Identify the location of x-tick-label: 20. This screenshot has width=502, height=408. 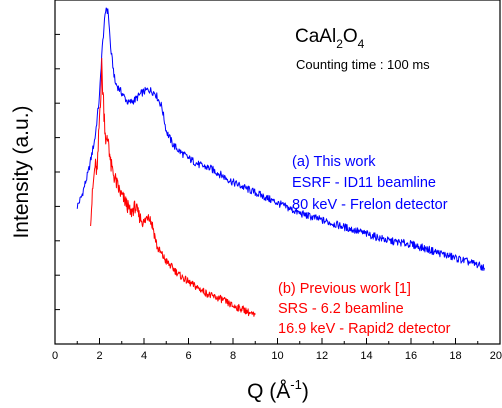
(496, 356).